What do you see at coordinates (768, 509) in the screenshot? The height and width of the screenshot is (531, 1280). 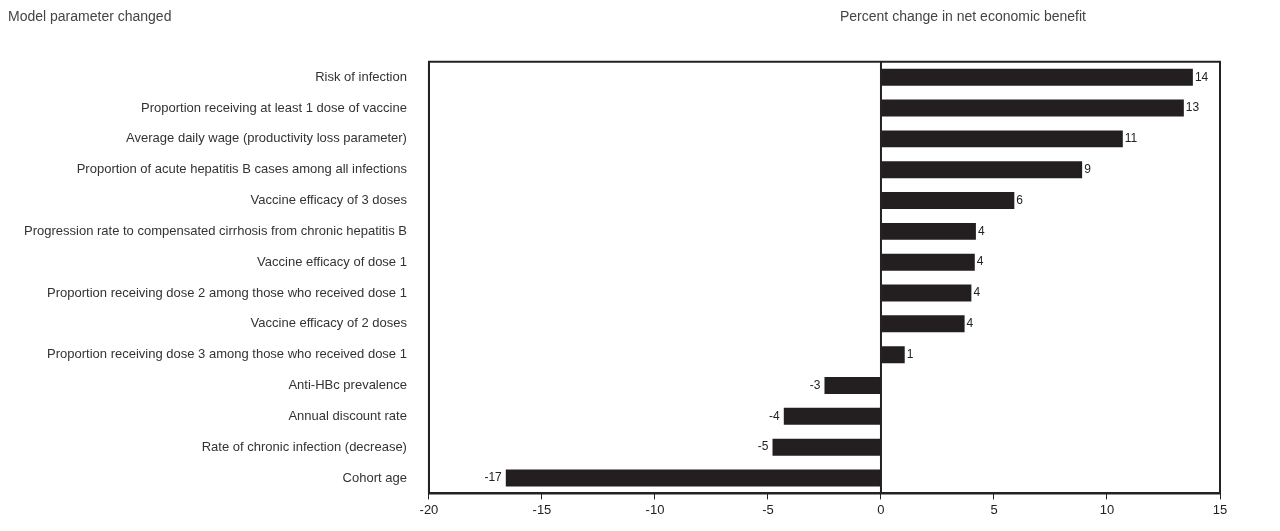 I see `x-tick-label: -5` at bounding box center [768, 509].